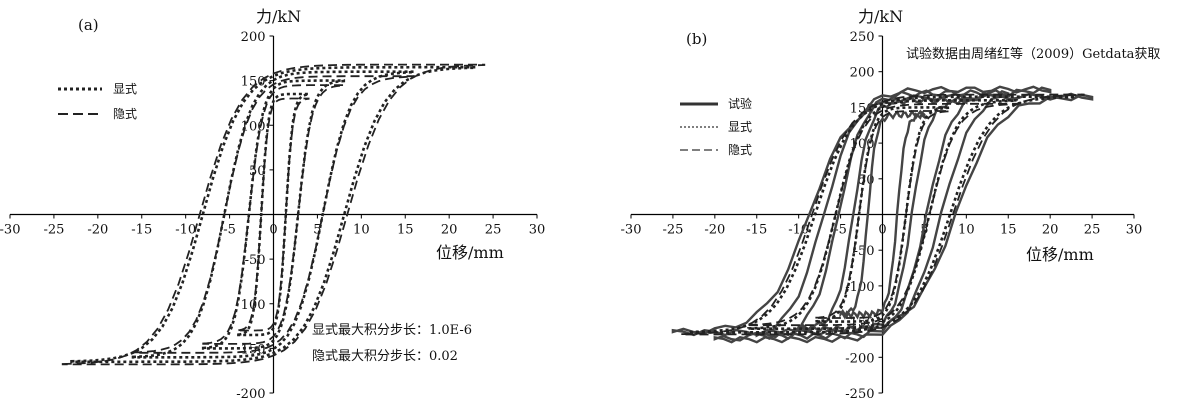  Describe the element at coordinates (97, 230) in the screenshot. I see `chart-a-xtick-label: -20` at that location.